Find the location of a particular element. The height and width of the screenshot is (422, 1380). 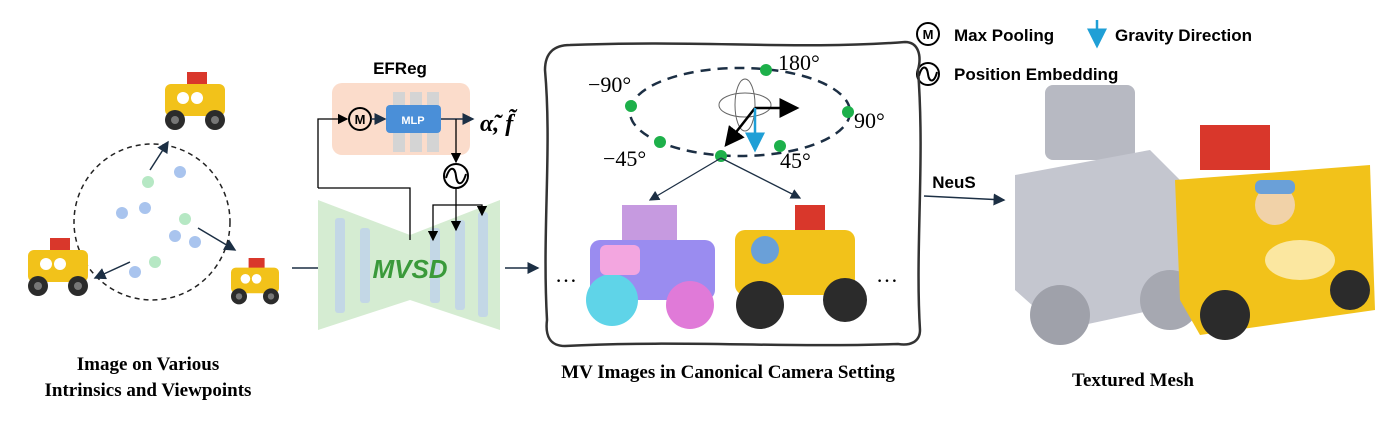

rgb-view is located at coordinates (801, 267).